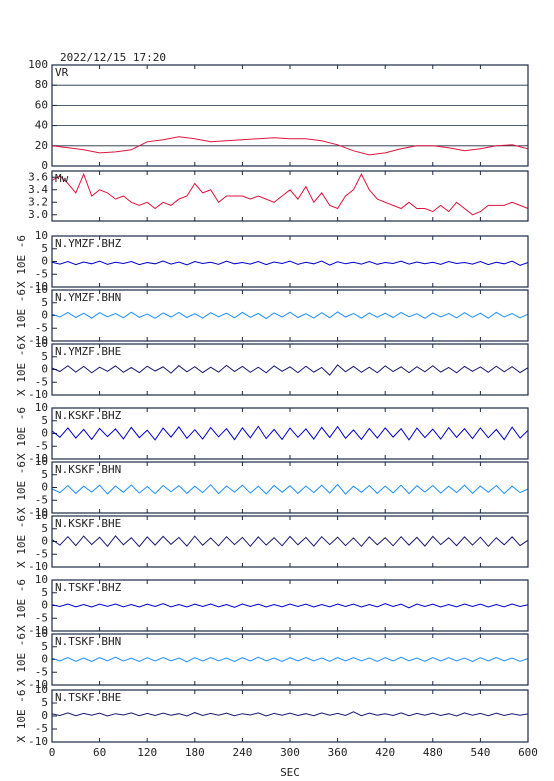 This screenshot has width=554, height=781. I want to click on y-tick-label: 100, so click(38, 64).